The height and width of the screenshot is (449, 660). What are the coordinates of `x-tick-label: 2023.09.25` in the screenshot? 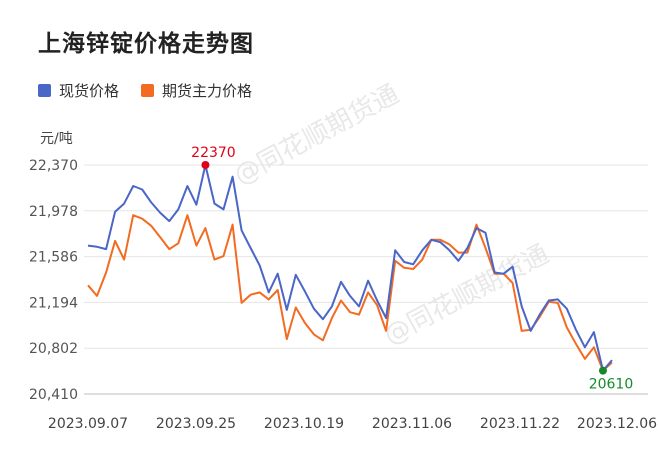 It's located at (196, 424).